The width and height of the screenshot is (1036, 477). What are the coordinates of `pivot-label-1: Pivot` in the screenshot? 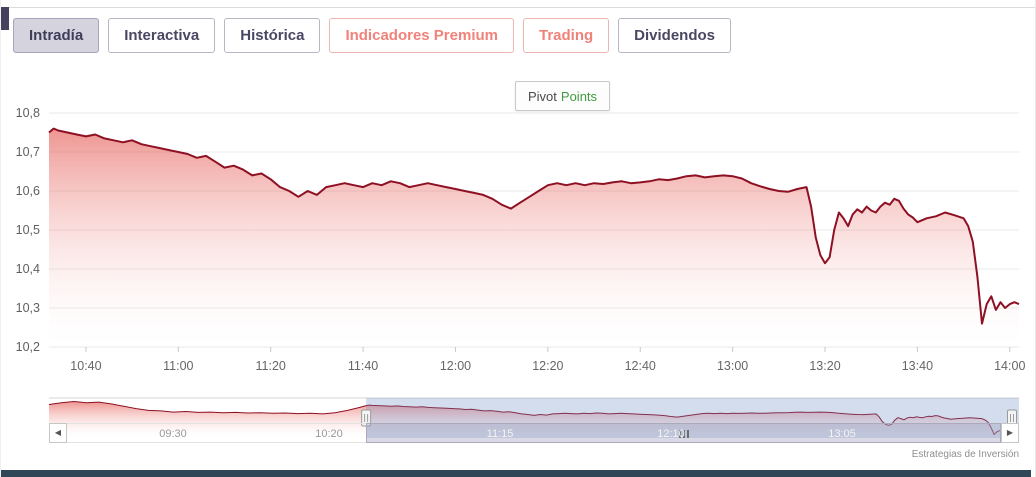 It's located at (542, 96).